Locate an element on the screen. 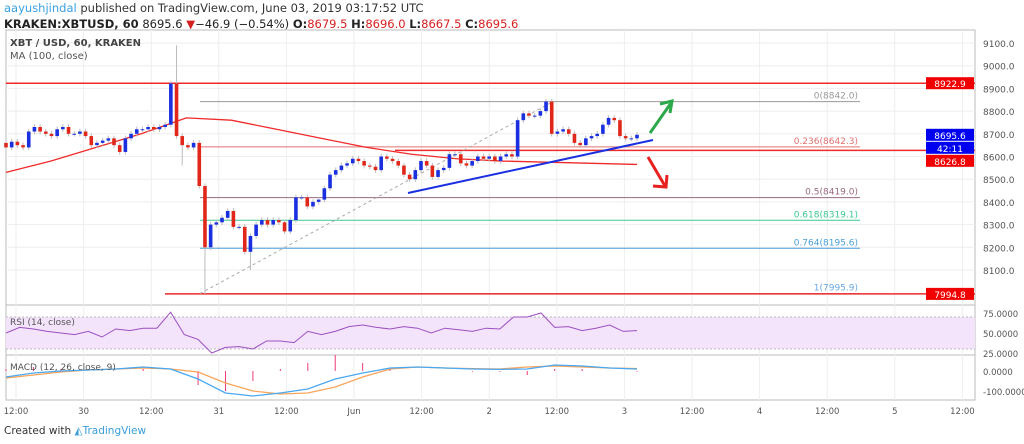 Image resolution: width=1024 pixels, height=444 pixels. macd-tick-label: 0.0000 is located at coordinates (998, 373).